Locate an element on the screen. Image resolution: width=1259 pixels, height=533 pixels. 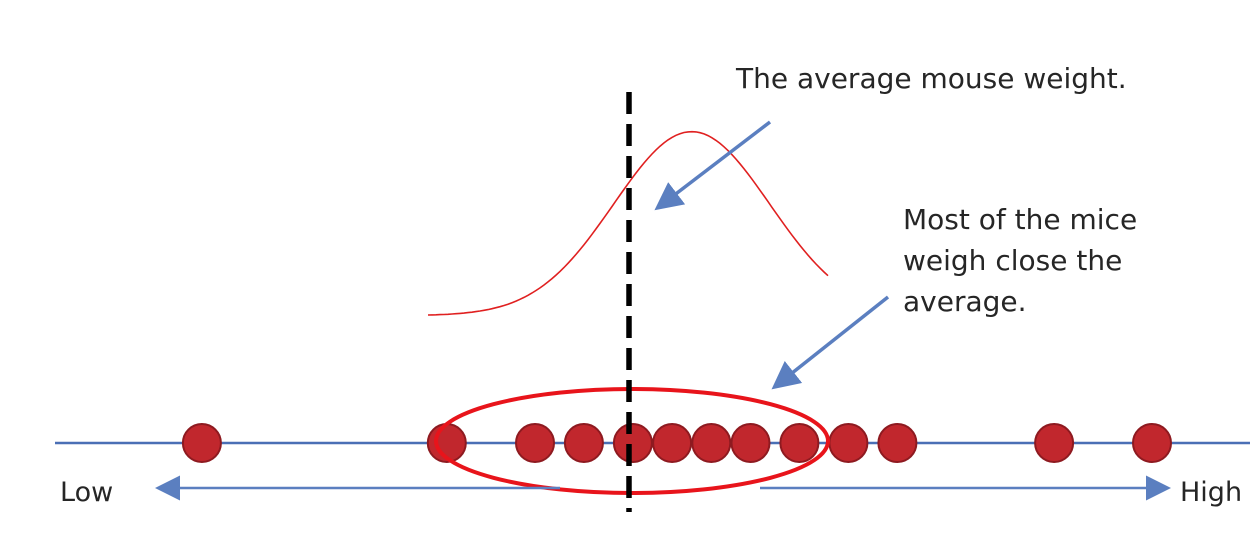
average-annotation: The average mouse weight. is located at coordinates (931, 78).